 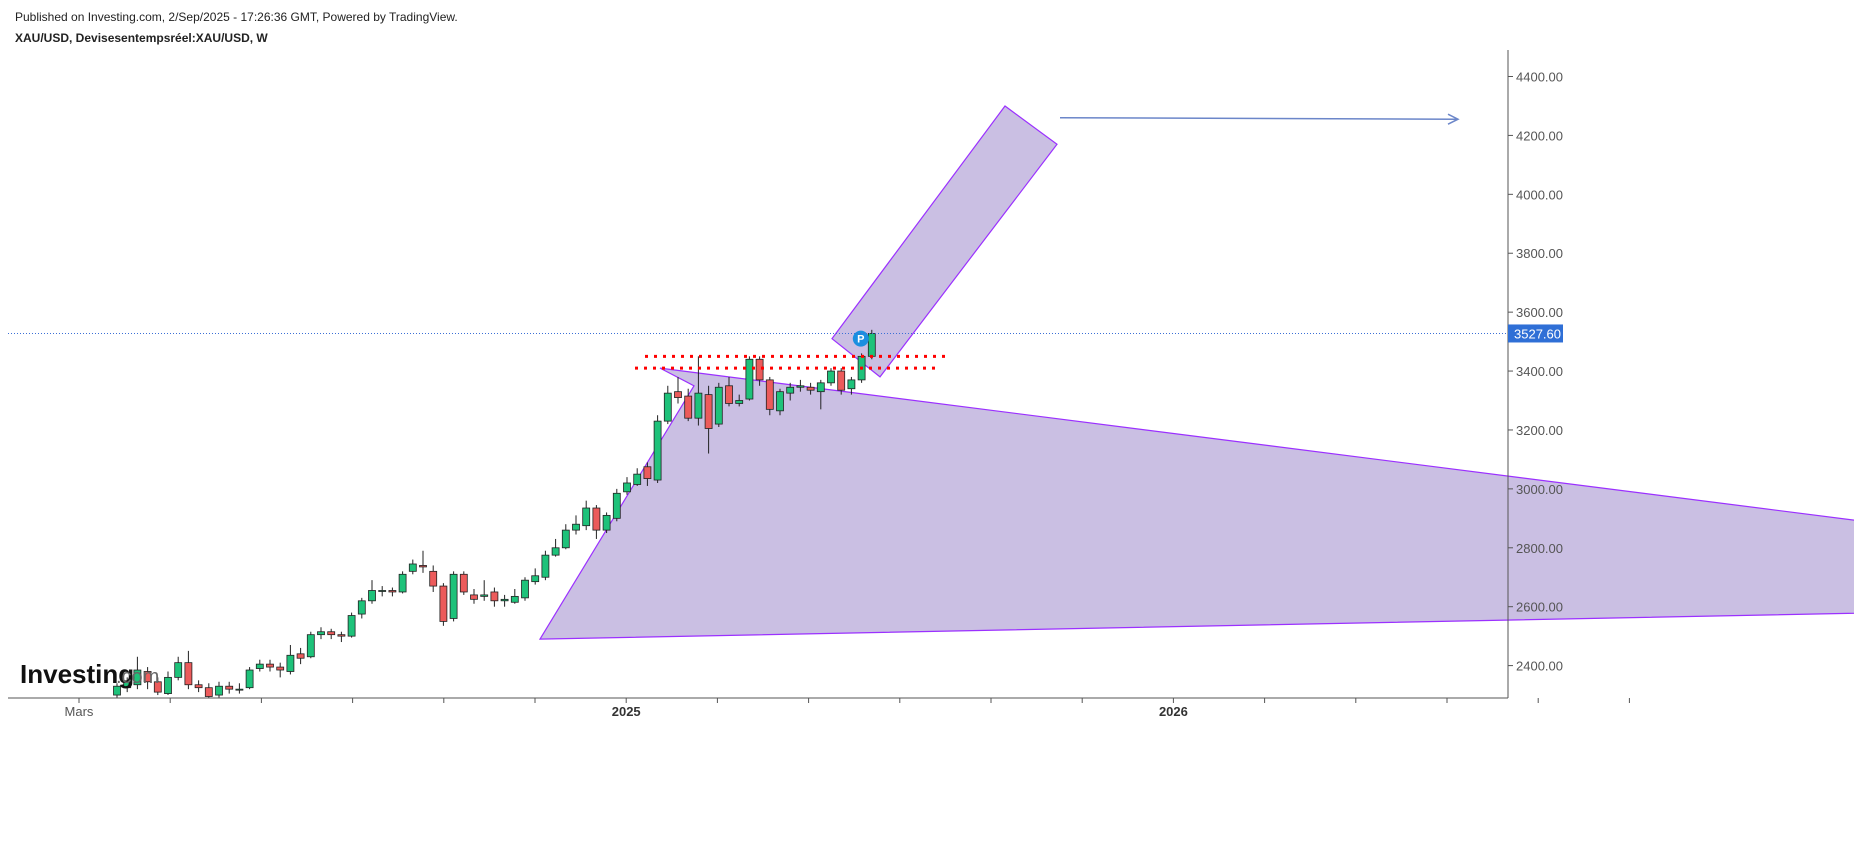 What do you see at coordinates (1047, 241) in the screenshot?
I see `drawing-annotations: P` at bounding box center [1047, 241].